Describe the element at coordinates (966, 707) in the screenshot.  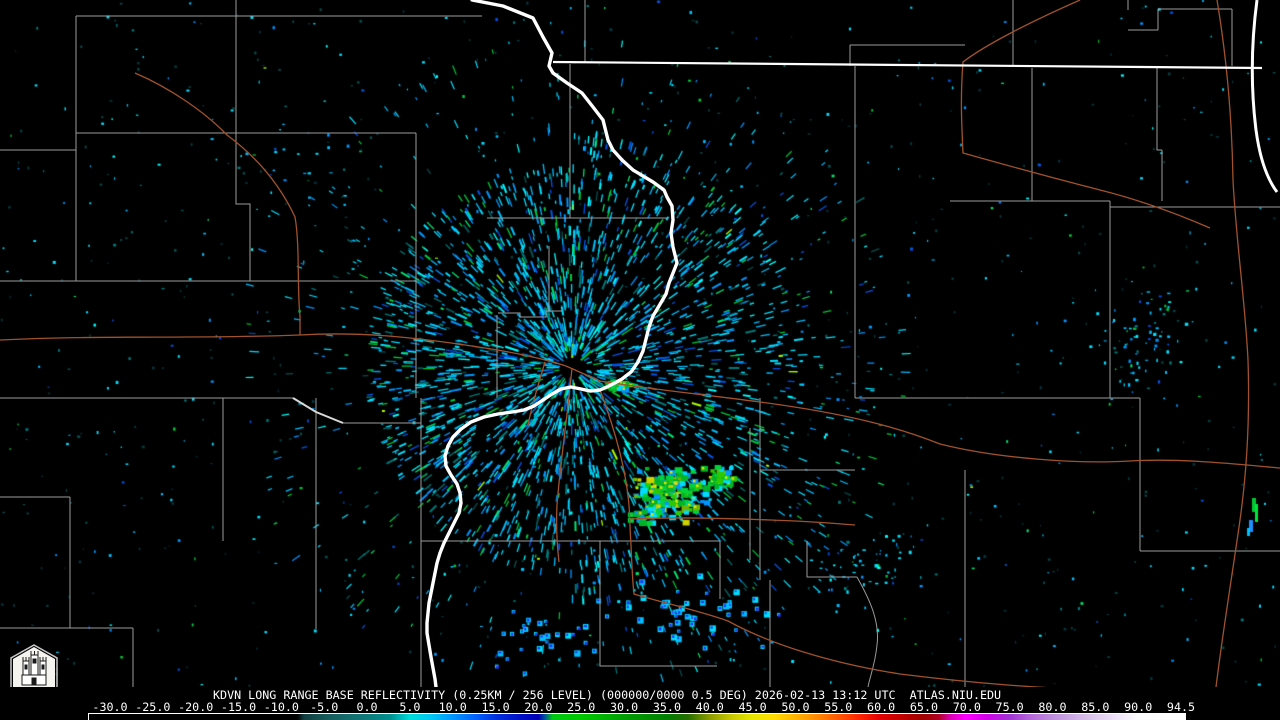
I see `scale-label: 70.0` at that location.